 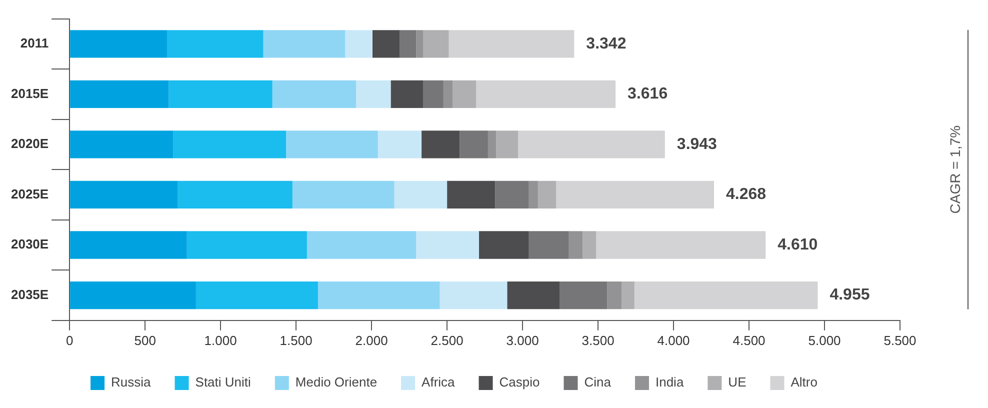 I want to click on x-tick-label: 2.500, so click(x=447, y=340).